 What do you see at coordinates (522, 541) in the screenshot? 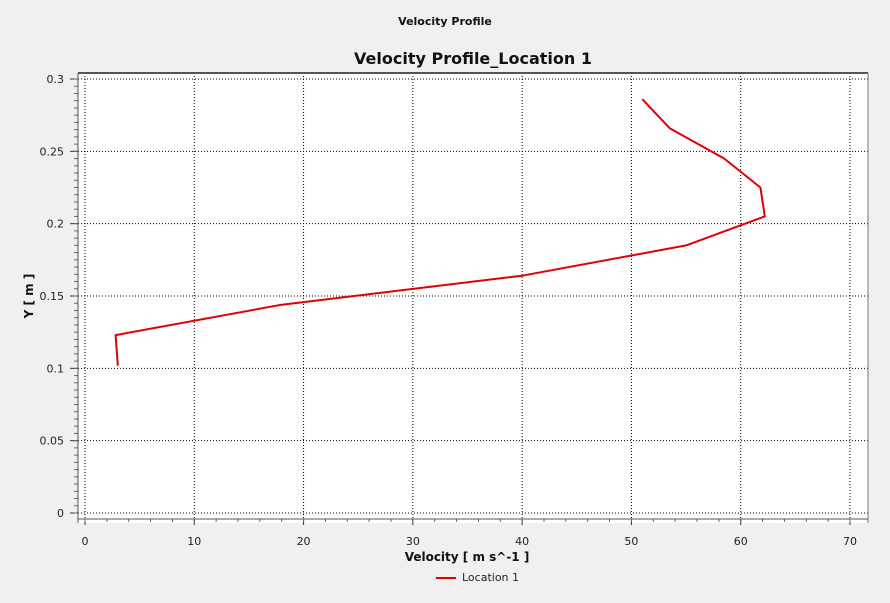
I see `x-tick-label: 40` at bounding box center [522, 541].